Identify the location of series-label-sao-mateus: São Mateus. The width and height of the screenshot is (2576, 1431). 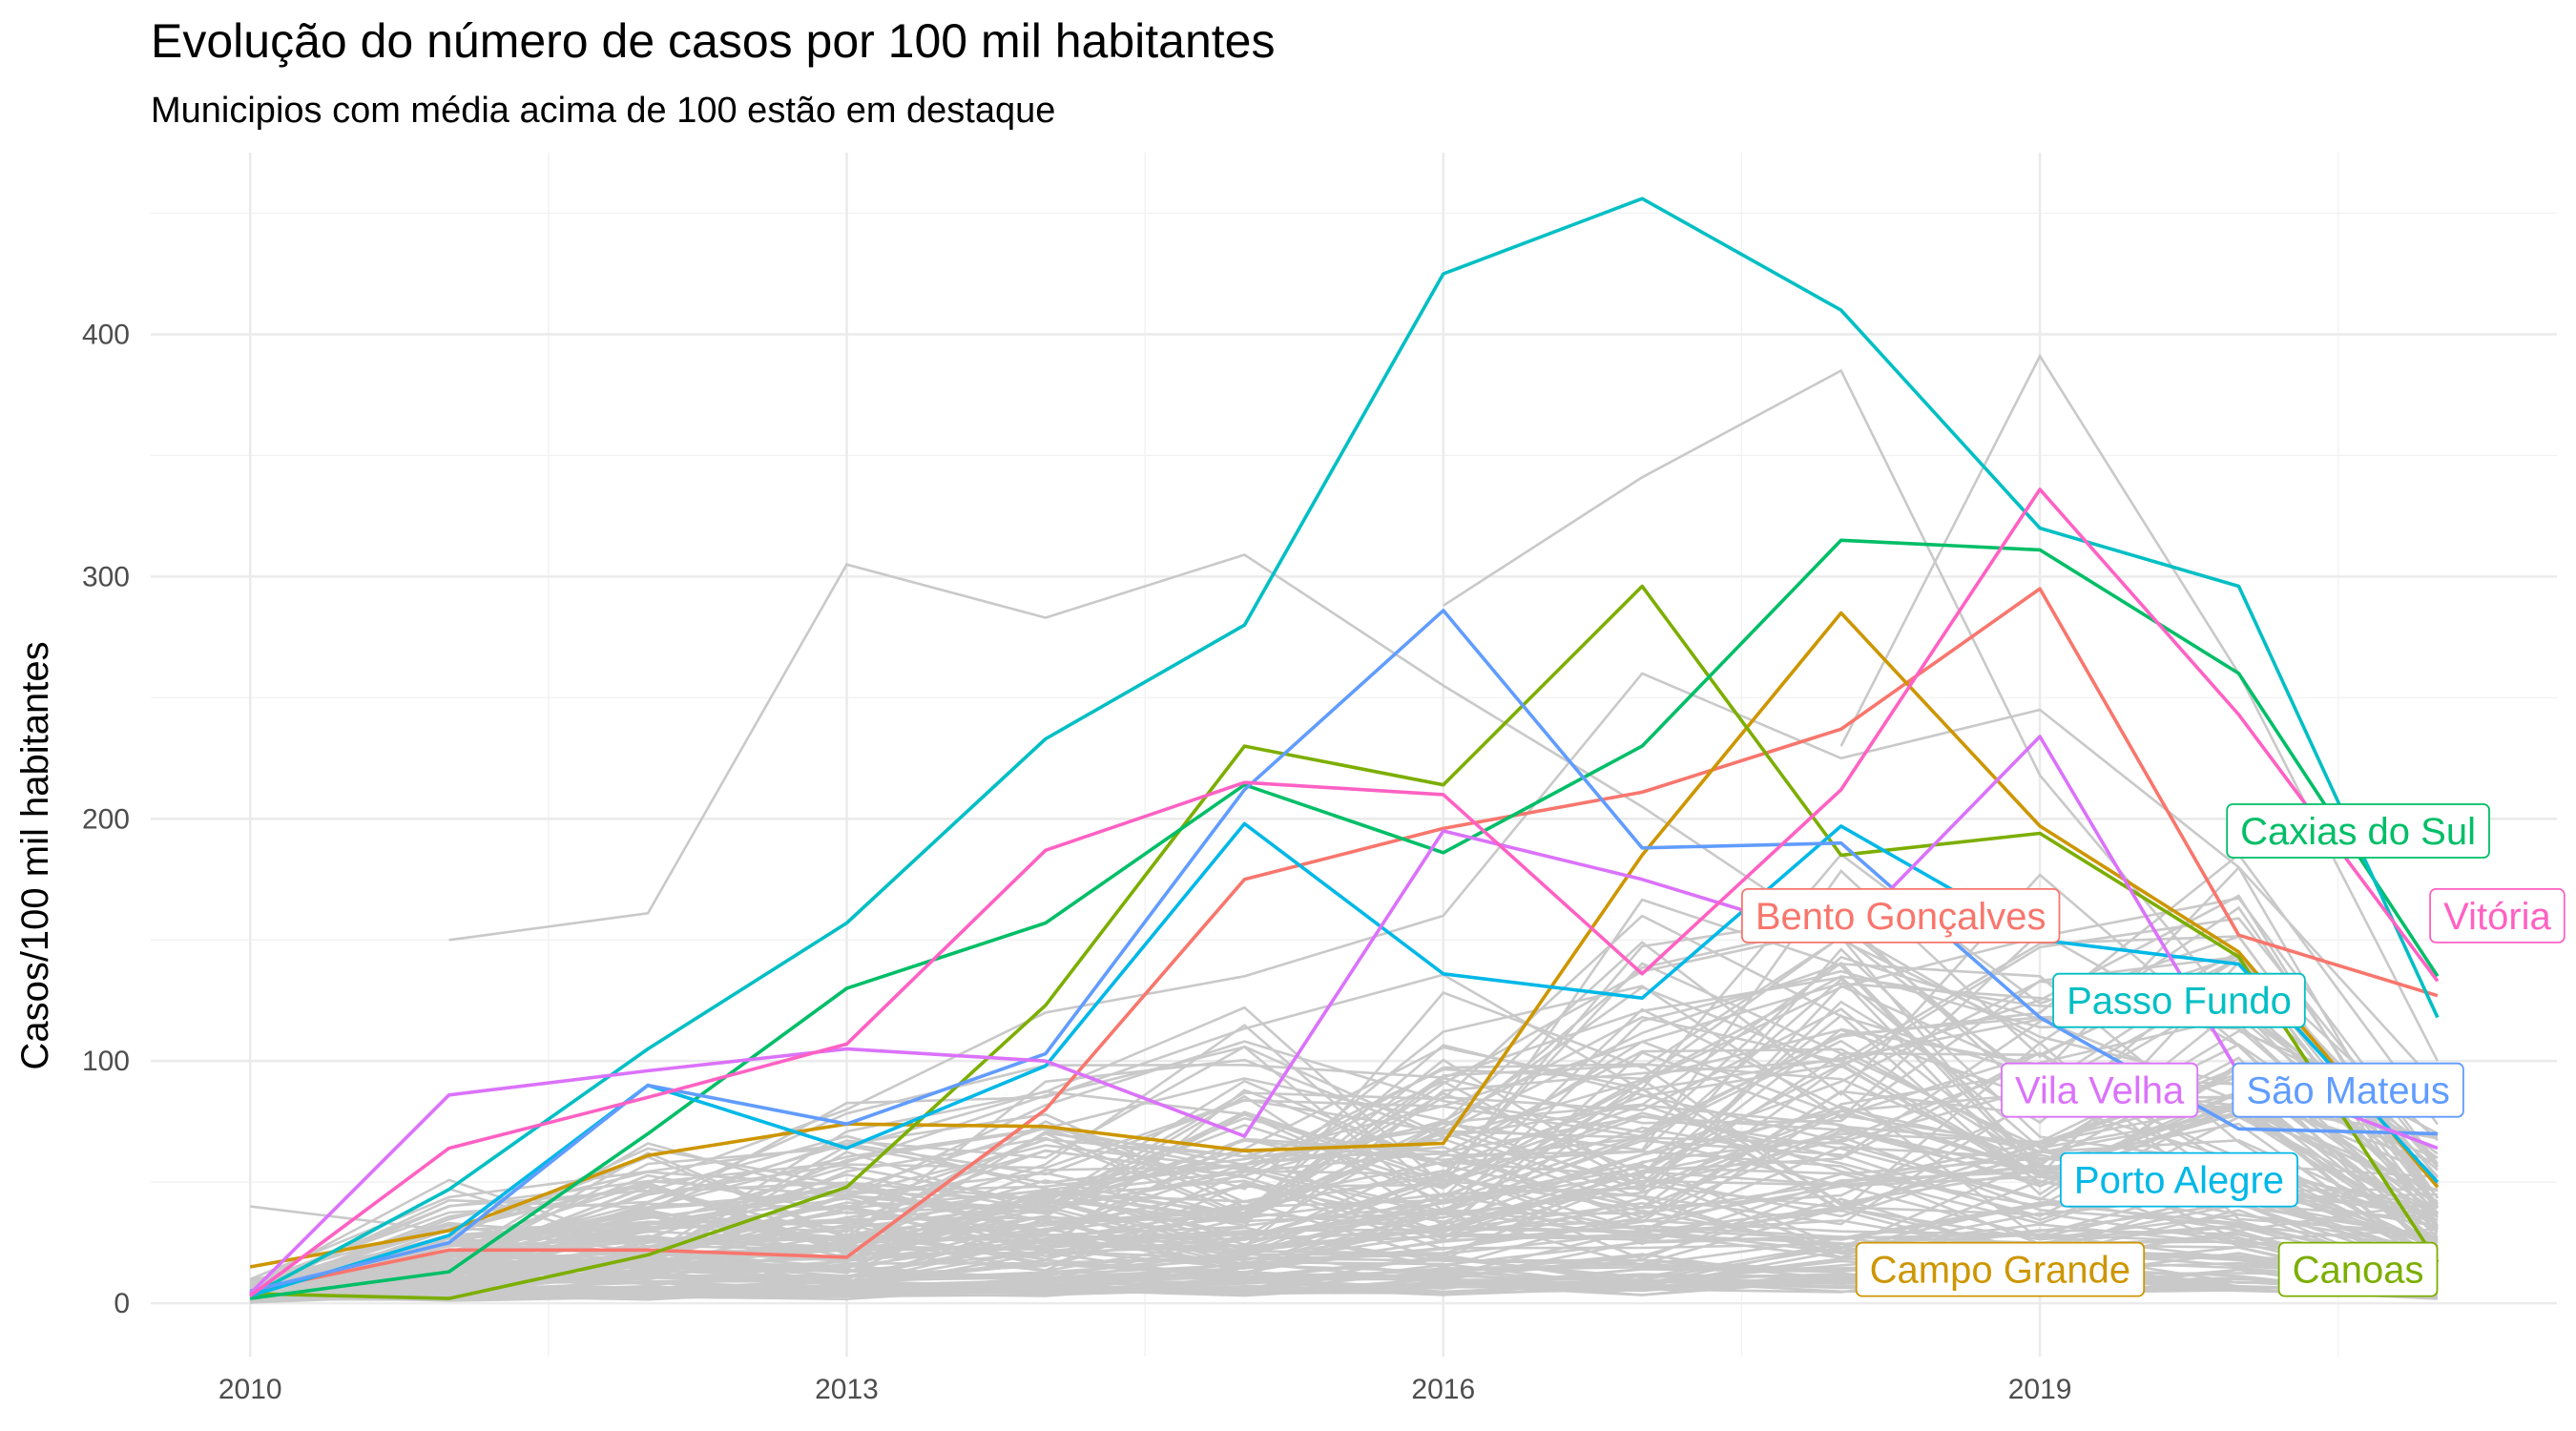
(2348, 1090).